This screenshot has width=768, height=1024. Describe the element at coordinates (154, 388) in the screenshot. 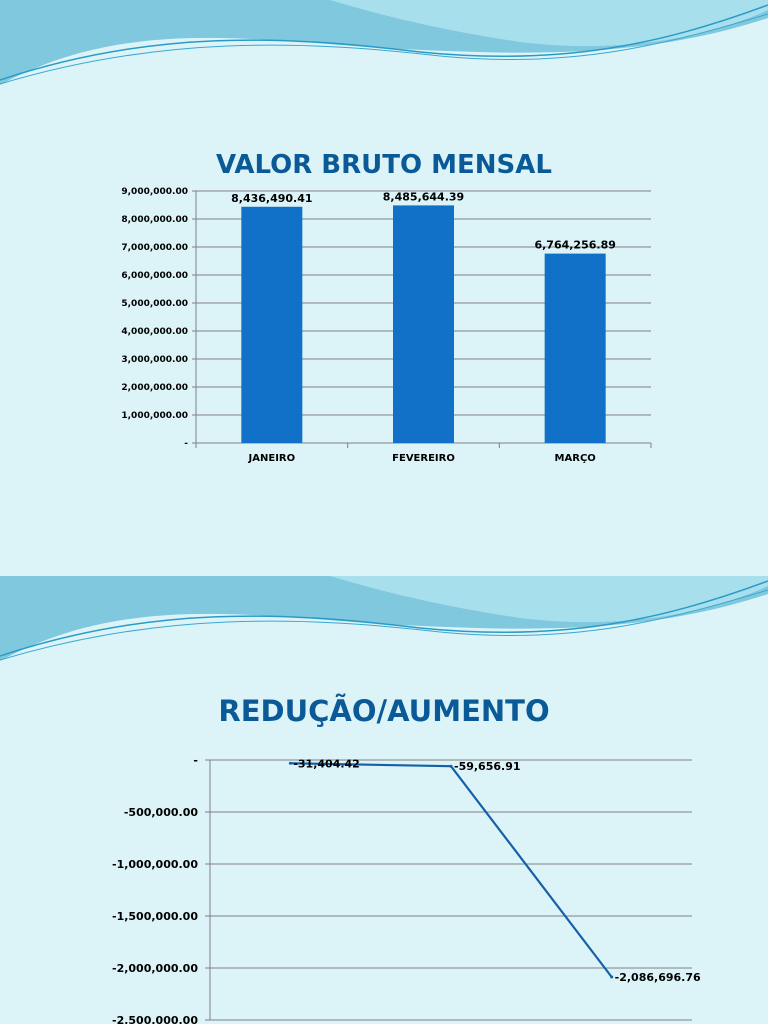

I see `y-tick-label: 2,000,000.00` at that location.